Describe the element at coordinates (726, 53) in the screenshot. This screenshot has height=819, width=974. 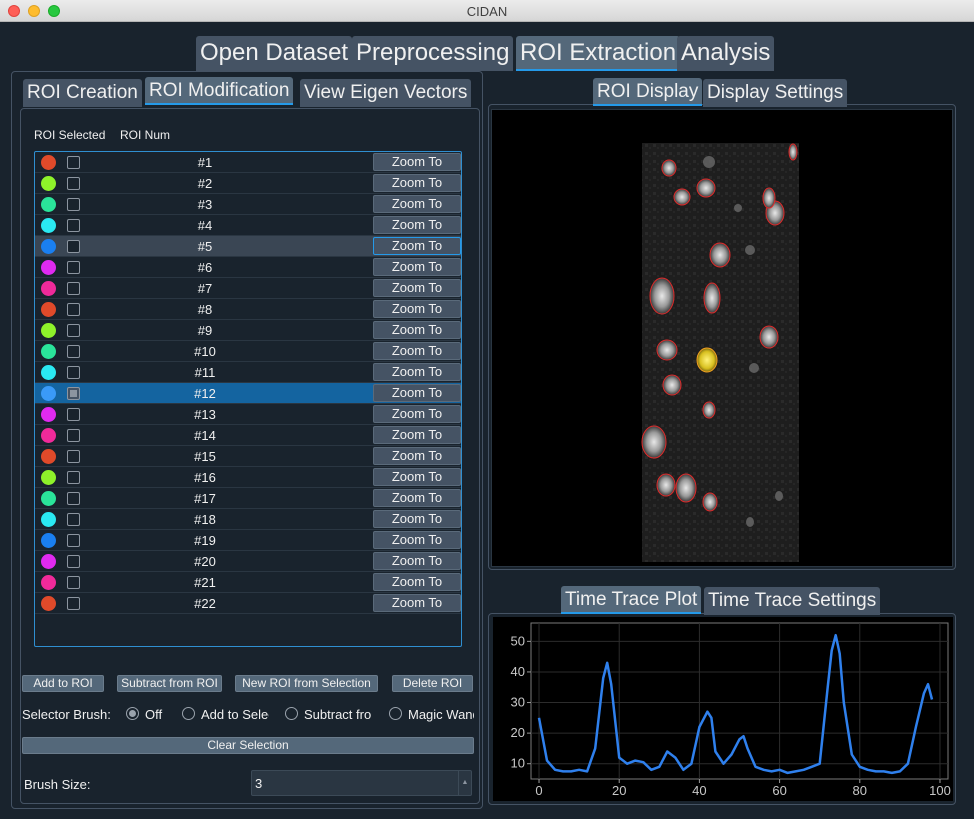
I see `tab-analysis: Analysis` at that location.